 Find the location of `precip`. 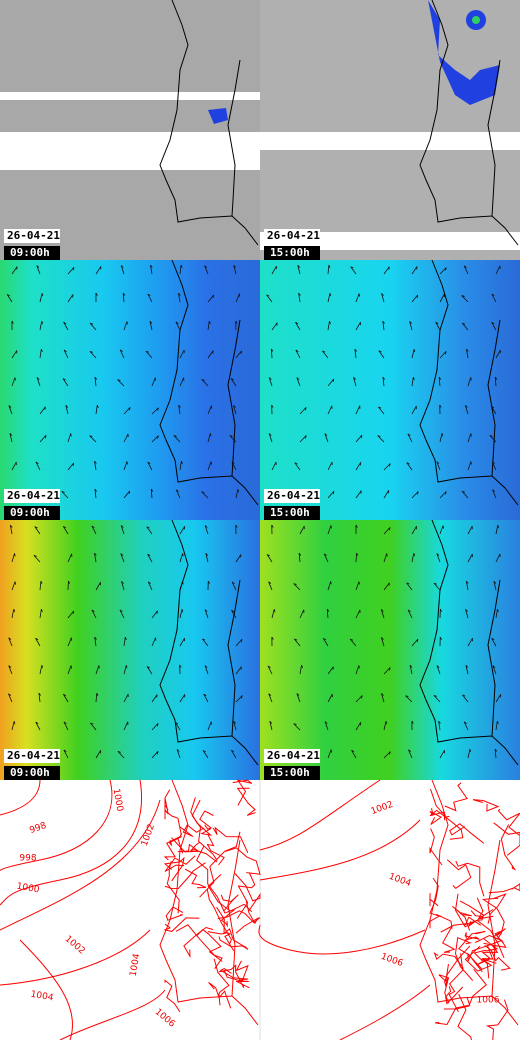

precip is located at coordinates (476, 20).